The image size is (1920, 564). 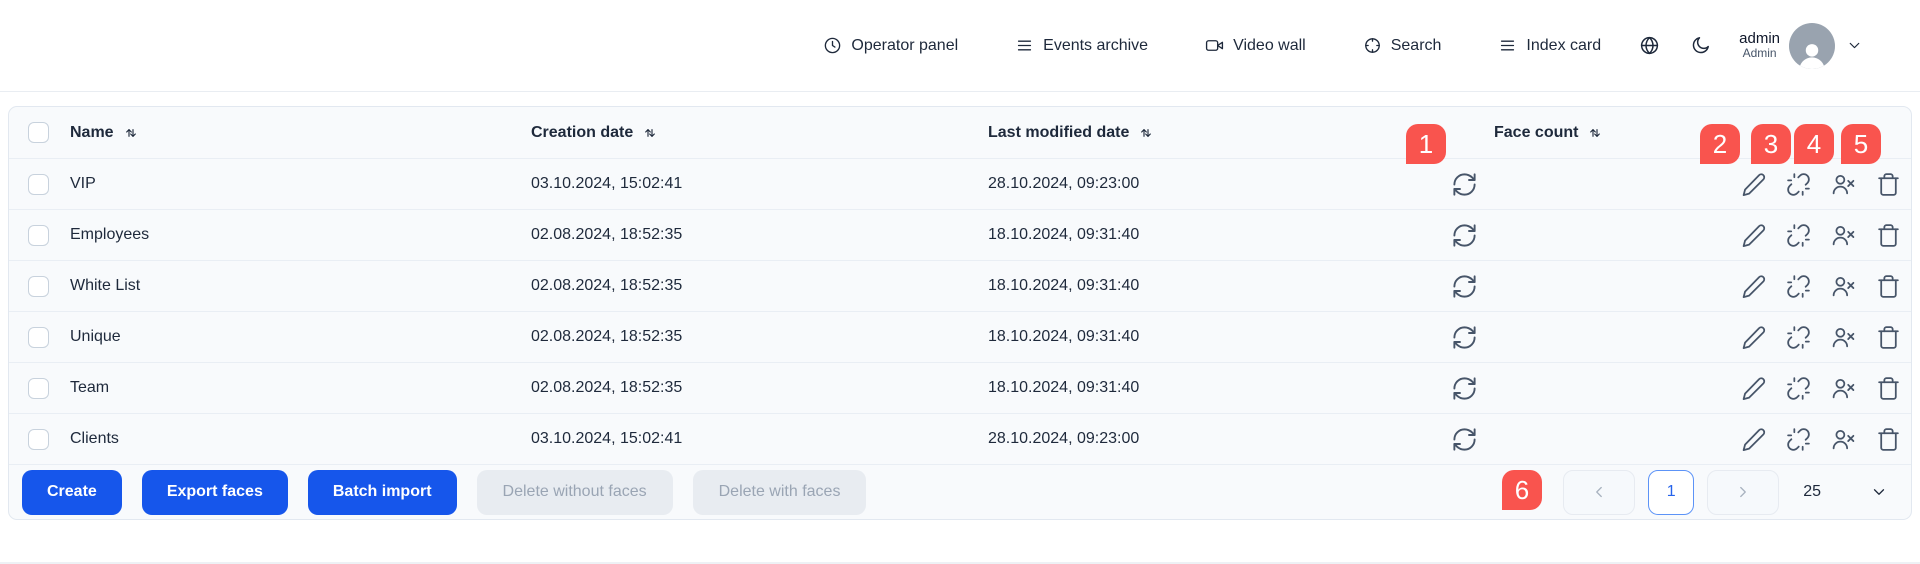 I want to click on user-menu: admin Admin, so click(x=1759, y=45).